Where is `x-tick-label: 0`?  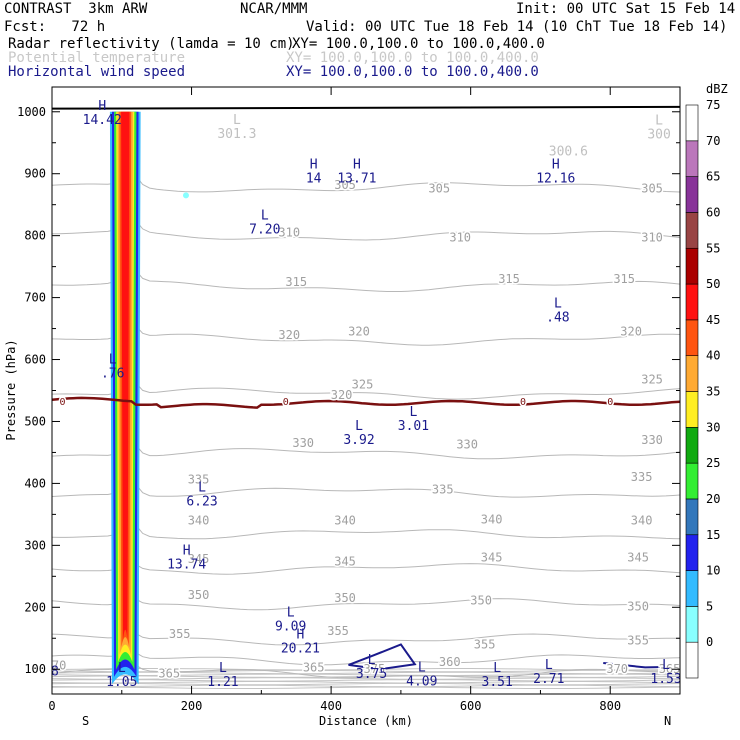
x-tick-label: 0 is located at coordinates (51, 706).